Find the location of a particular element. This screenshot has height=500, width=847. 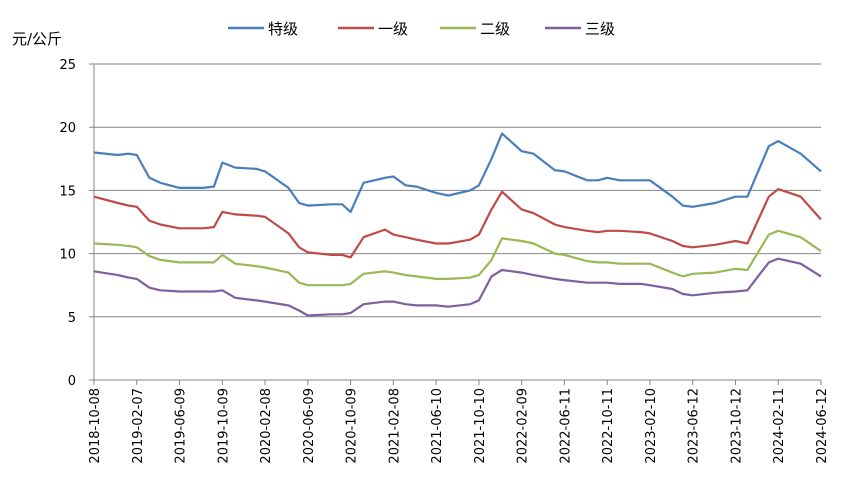

x-tick-label: 2020-02-08 is located at coordinates (266, 426).